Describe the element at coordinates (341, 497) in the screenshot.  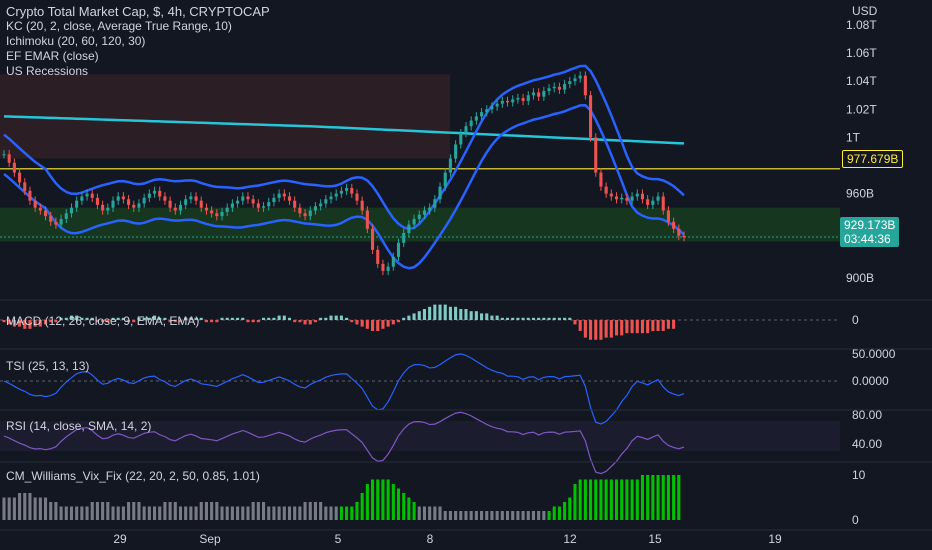
I see `vix-pane` at that location.